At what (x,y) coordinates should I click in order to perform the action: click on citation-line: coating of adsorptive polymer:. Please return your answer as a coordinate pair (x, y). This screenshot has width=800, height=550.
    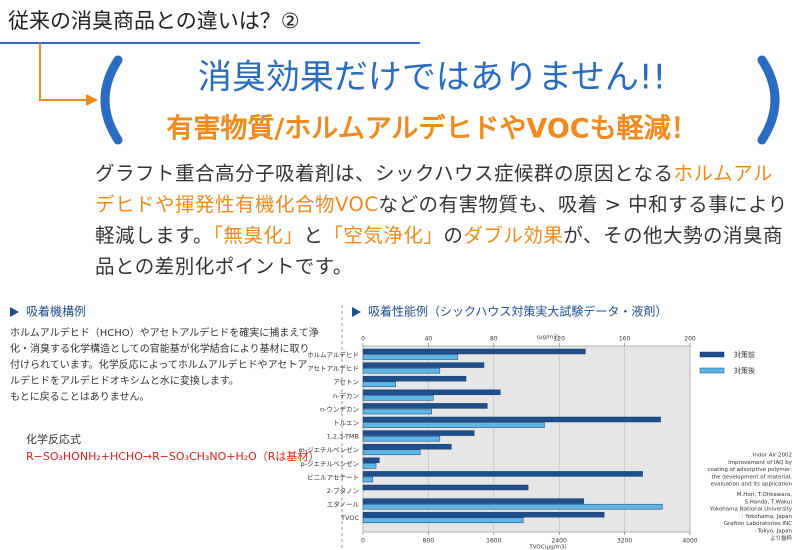
    Looking at the image, I should click on (749, 470).